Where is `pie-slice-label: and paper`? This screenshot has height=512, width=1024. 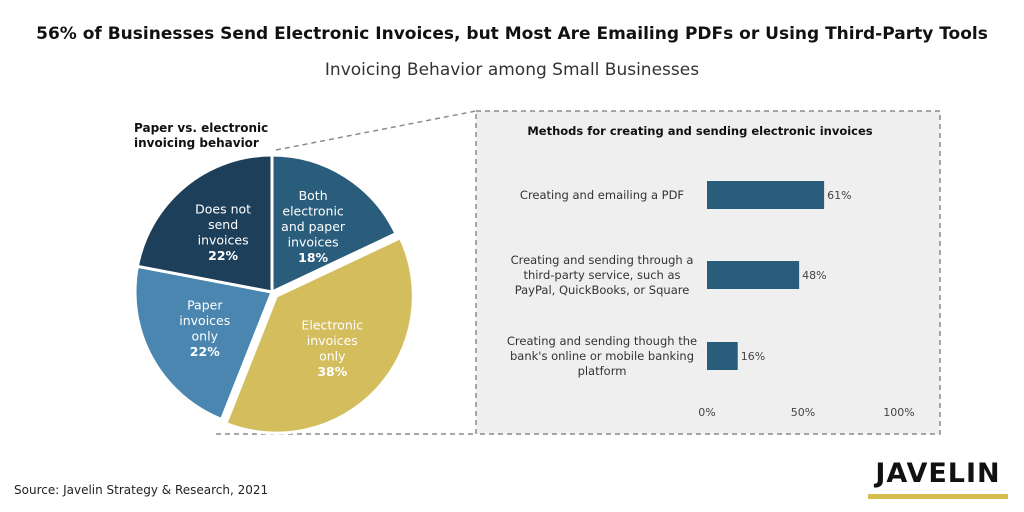 pie-slice-label: and paper is located at coordinates (313, 226).